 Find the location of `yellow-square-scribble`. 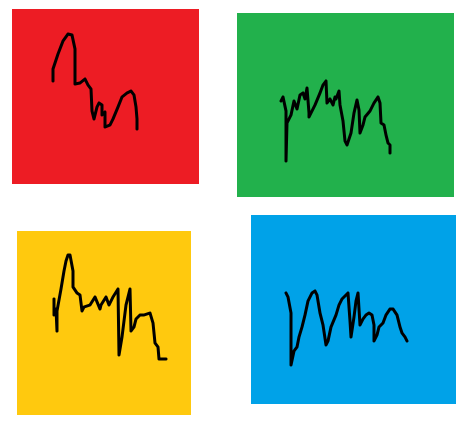

yellow-square-scribble is located at coordinates (110, 307).